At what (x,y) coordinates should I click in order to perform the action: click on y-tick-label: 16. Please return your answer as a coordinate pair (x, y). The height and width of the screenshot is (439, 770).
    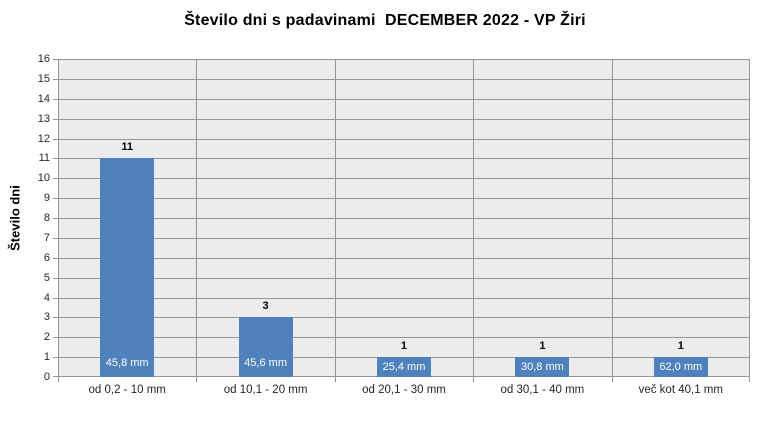
    Looking at the image, I should click on (43, 59).